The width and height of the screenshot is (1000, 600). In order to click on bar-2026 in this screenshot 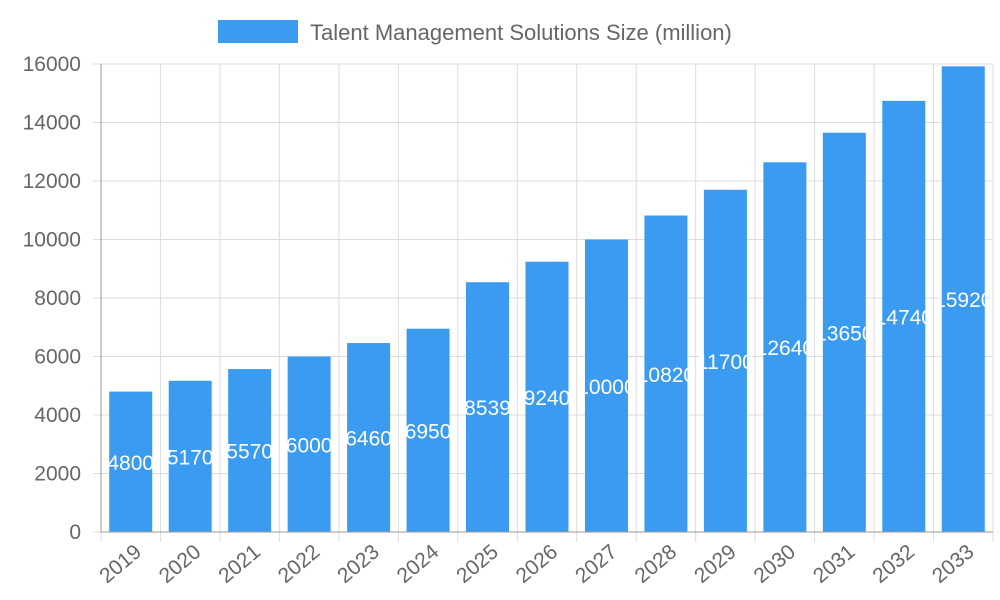, I will do `click(547, 396)`.